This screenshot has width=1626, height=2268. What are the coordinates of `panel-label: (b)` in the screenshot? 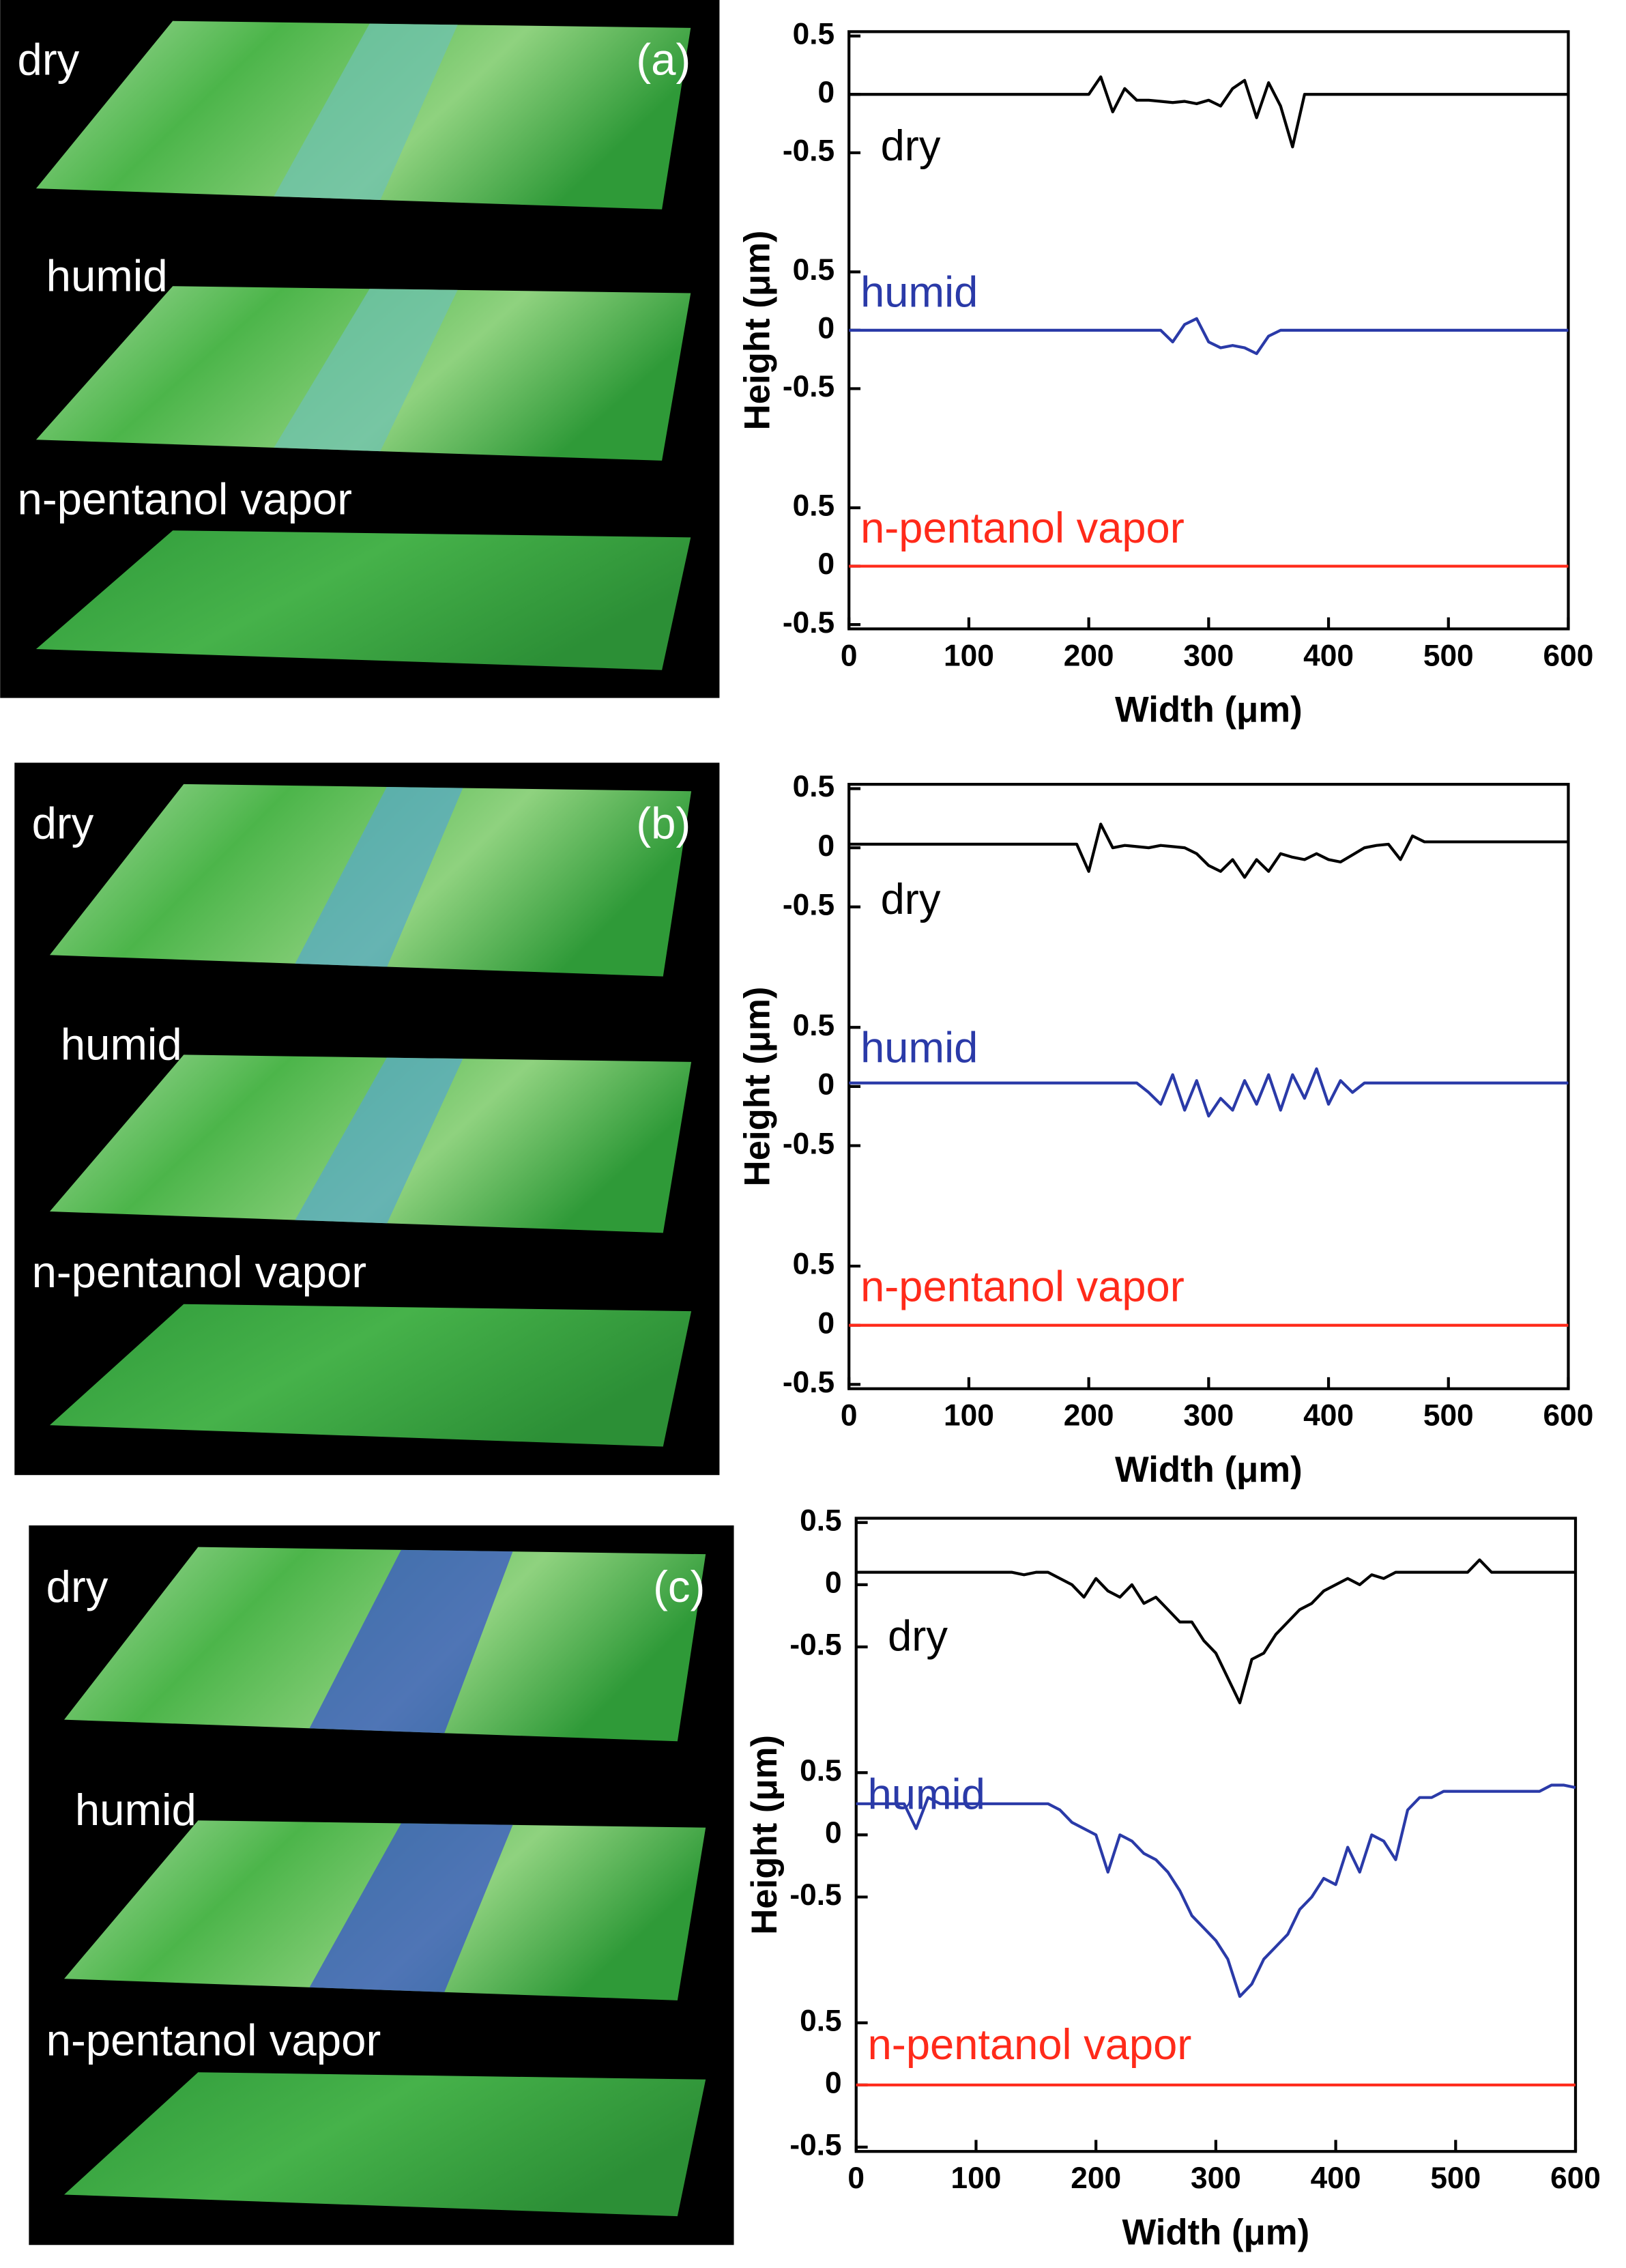 It's located at (663, 824).